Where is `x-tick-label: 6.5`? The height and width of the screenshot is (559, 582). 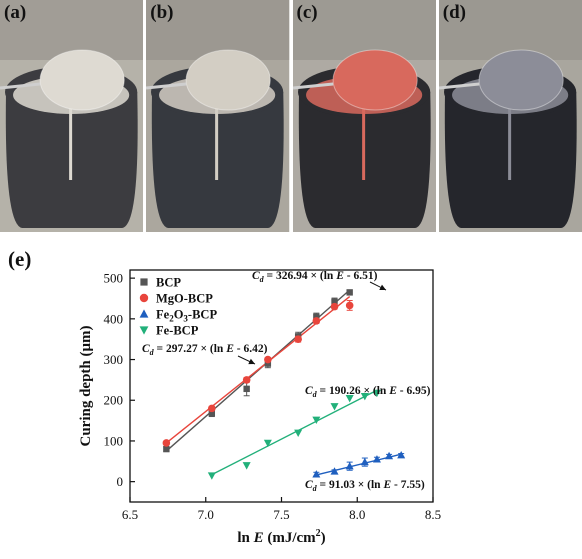
x-tick-label: 6.5 is located at coordinates (130, 514).